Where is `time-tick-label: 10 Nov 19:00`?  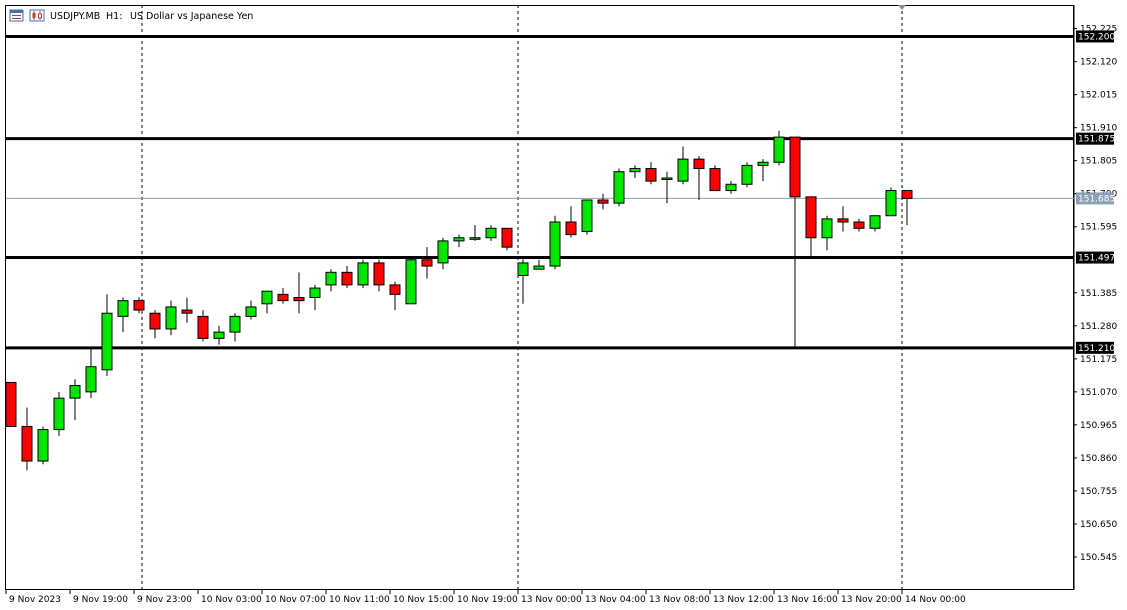 time-tick-label: 10 Nov 19:00 is located at coordinates (487, 600).